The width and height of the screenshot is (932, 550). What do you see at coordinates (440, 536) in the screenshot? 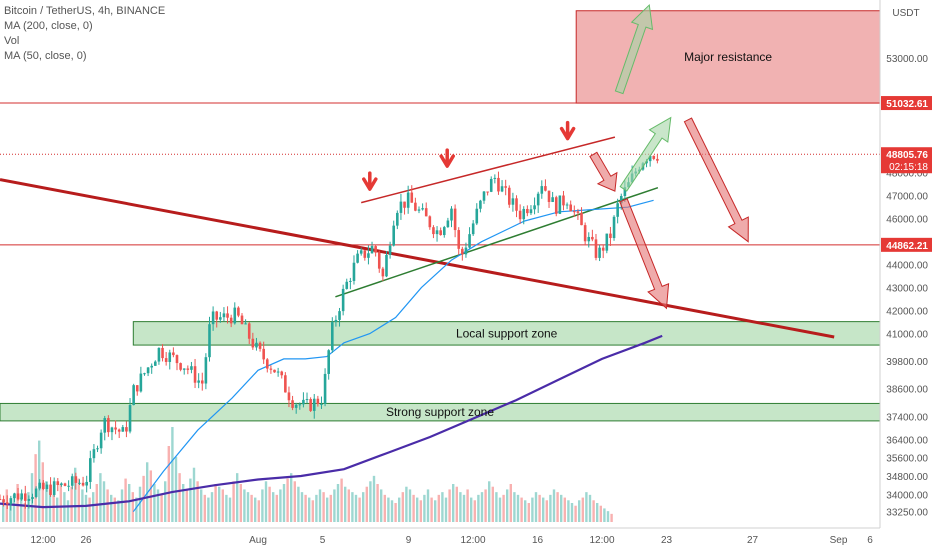
I see `time-axis: 12:00 26 Aug 5 9 12:00 16 12:00 23 27 Sep 6` at bounding box center [440, 536].